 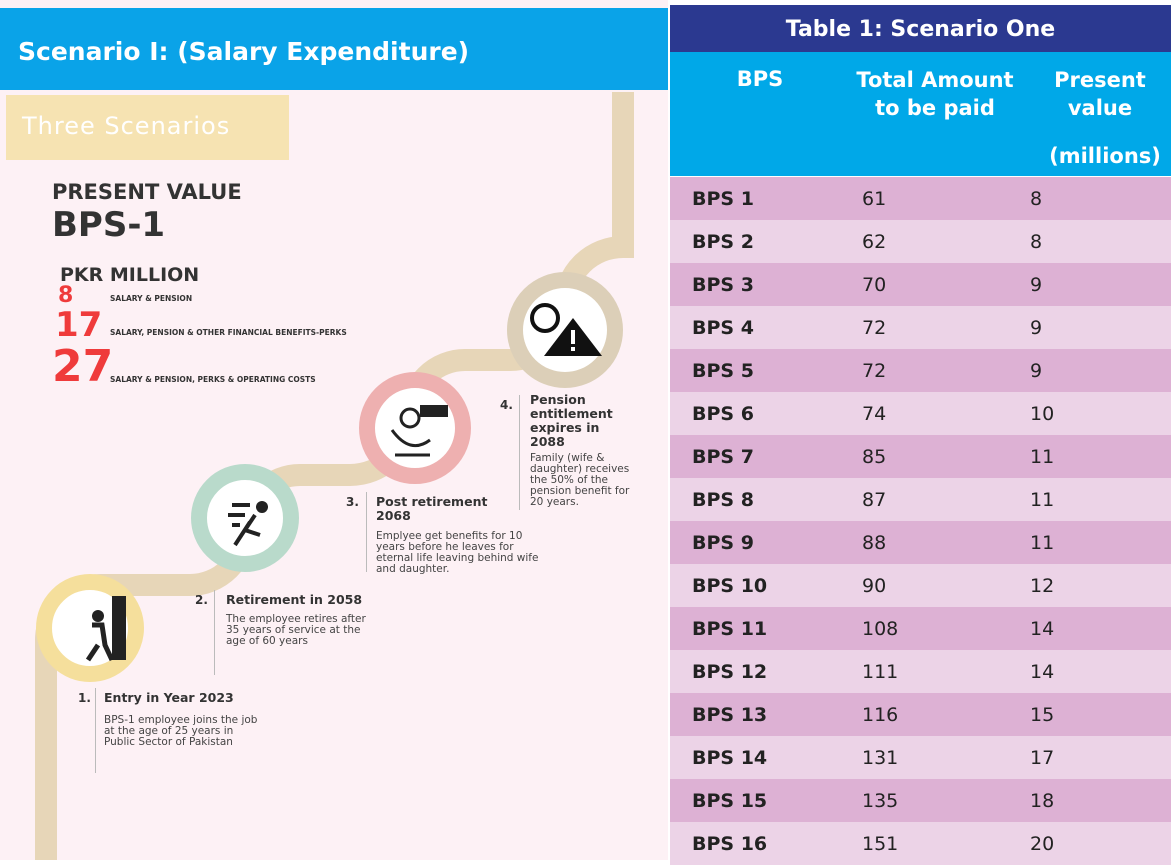 What do you see at coordinates (920, 28) in the screenshot?
I see `table-title: Table 1: Scenario One` at bounding box center [920, 28].